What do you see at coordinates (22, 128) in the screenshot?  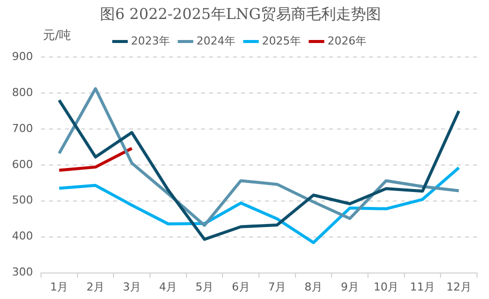 I see `y-tick-label: 700` at bounding box center [22, 128].